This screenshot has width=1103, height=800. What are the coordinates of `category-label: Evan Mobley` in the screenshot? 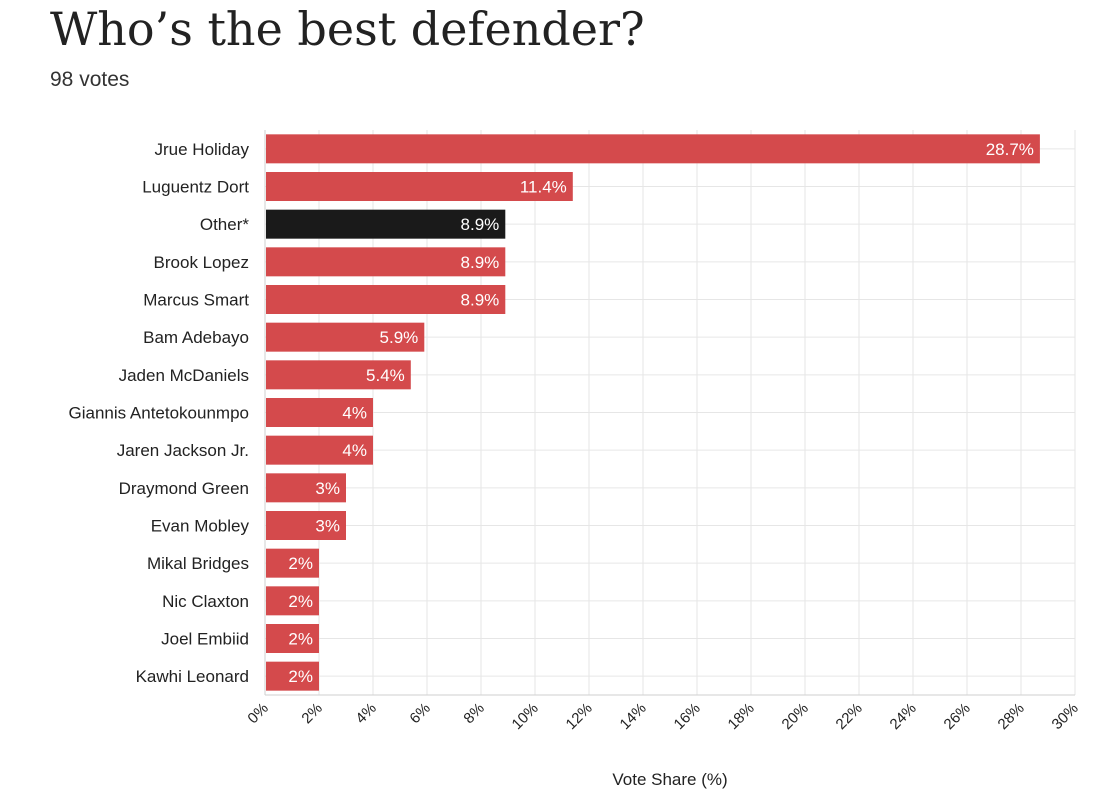 It's located at (200, 526).